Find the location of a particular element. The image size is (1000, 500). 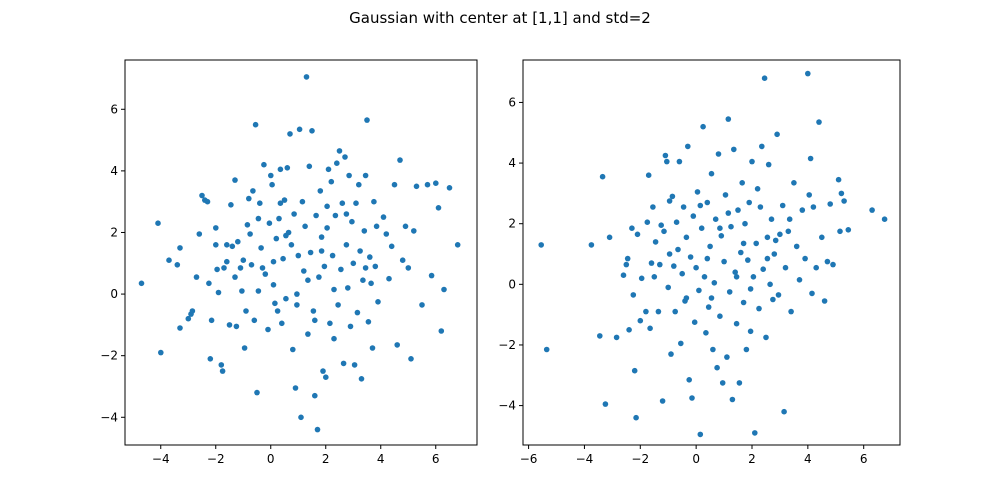

y-tick-label: 6 is located at coordinates (114, 109).